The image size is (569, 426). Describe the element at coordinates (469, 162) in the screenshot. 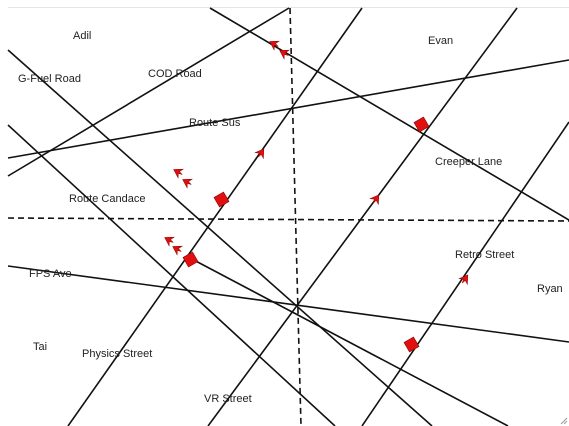

I see `road-label-creeper-lane: Creeper Lane` at that location.